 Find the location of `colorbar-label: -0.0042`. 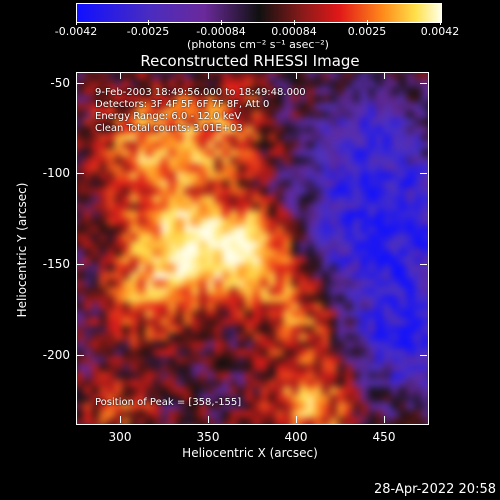

colorbar-label: -0.0042 is located at coordinates (76, 31).